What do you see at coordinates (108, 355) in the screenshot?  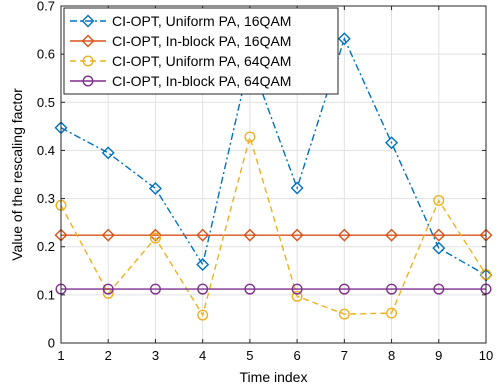 I see `x-tick-label: 2` at bounding box center [108, 355].